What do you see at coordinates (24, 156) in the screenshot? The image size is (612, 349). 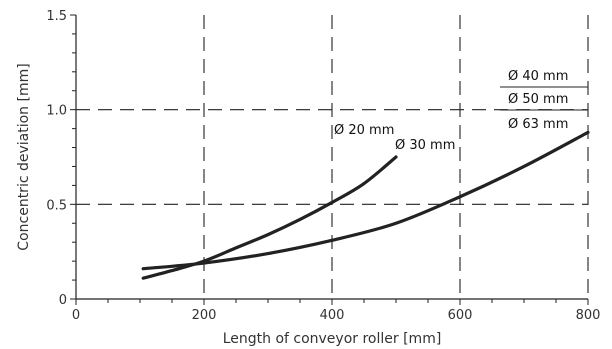 I see `y-axis-title: Concentric deviation [mm]` at bounding box center [24, 156].